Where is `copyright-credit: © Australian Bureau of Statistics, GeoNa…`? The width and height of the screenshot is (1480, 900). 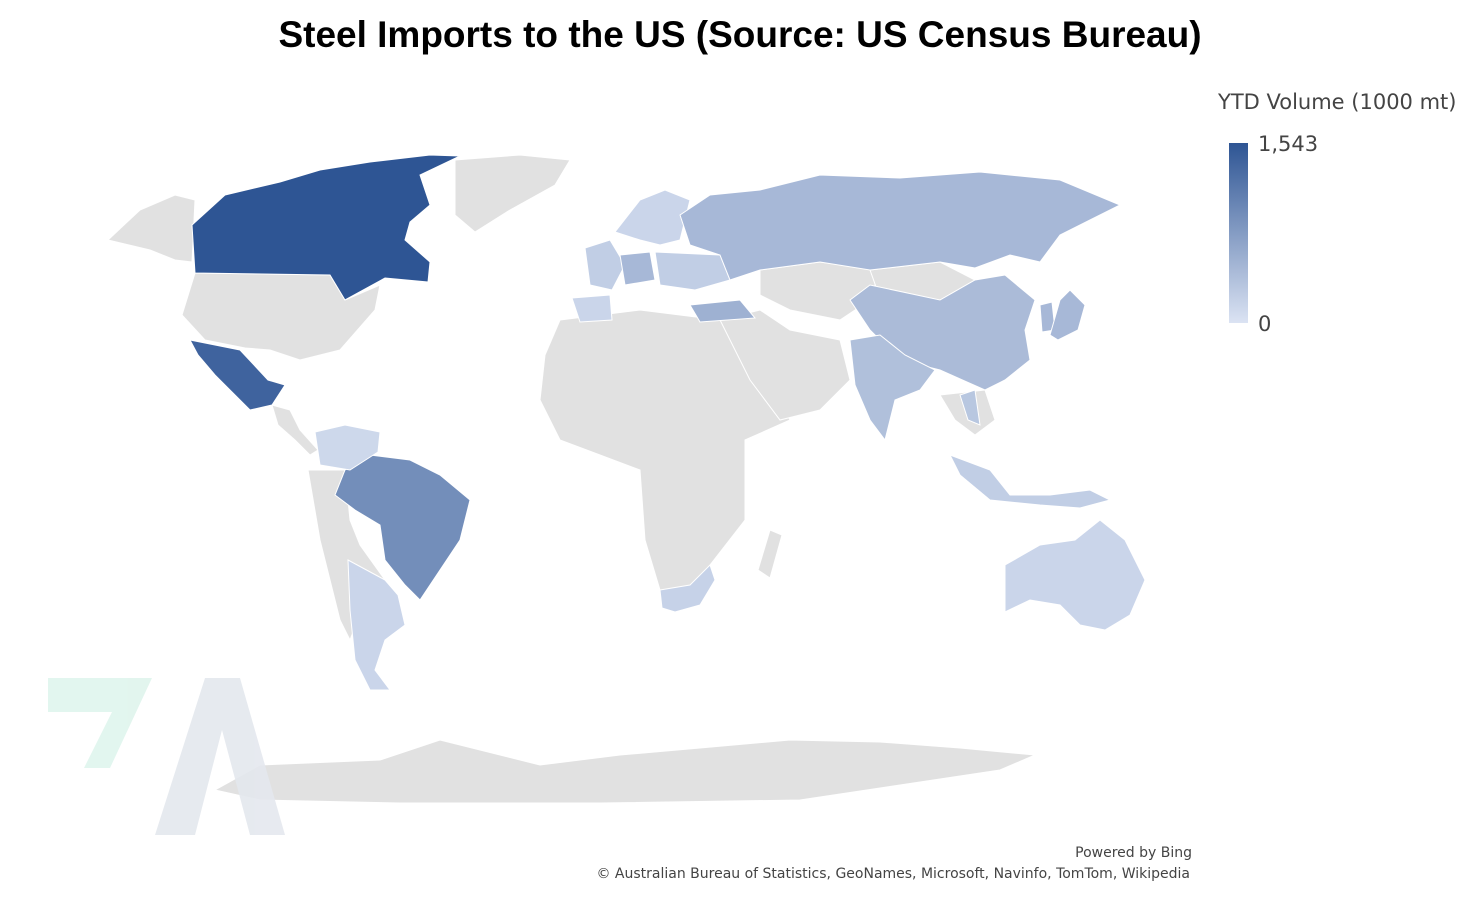
copyright-credit: © Australian Bureau of Statistics, GeoNa… is located at coordinates (893, 874).